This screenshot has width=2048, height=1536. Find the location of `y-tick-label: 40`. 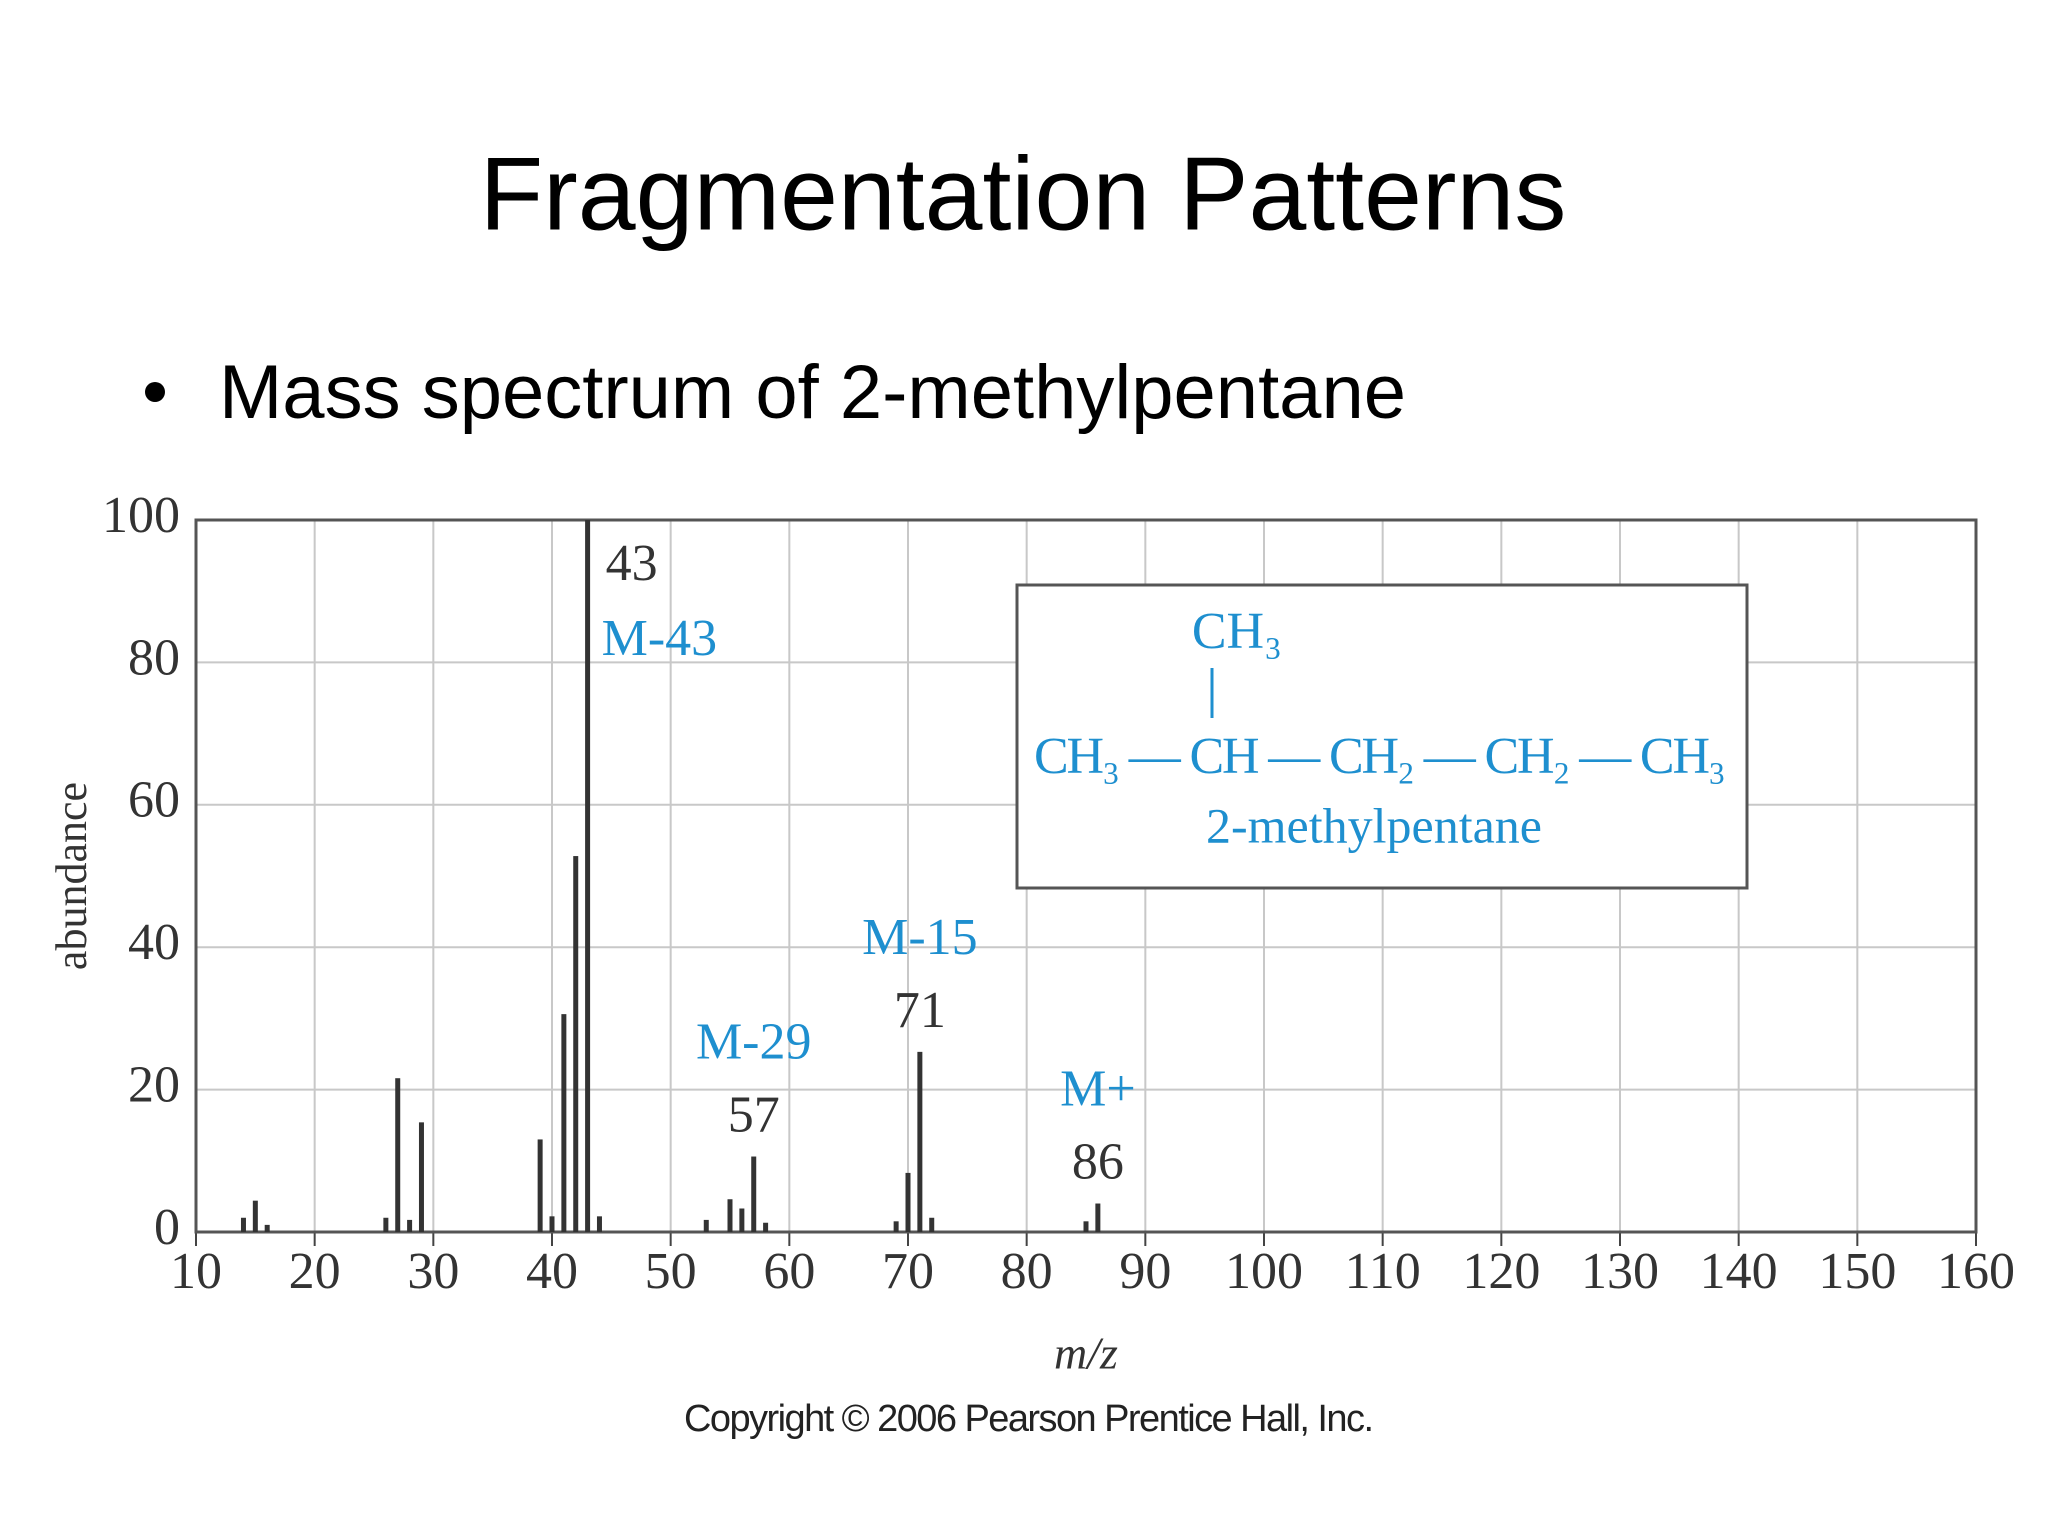

y-tick-label: 40 is located at coordinates (154, 942).